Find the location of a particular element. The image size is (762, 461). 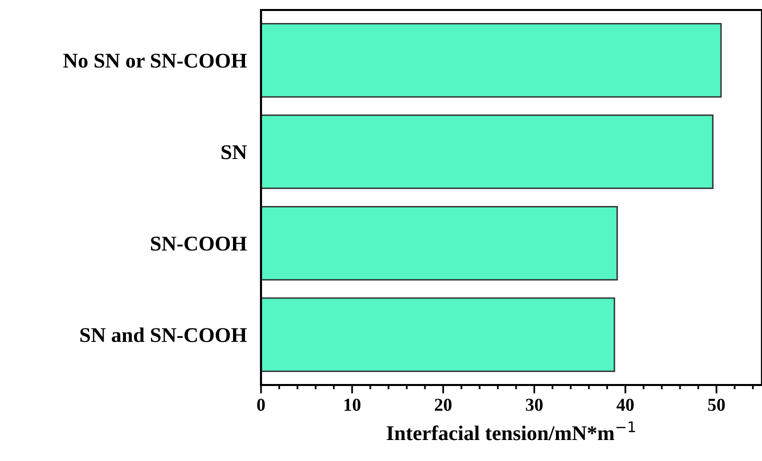

x-tick-label: 10 is located at coordinates (352, 404).